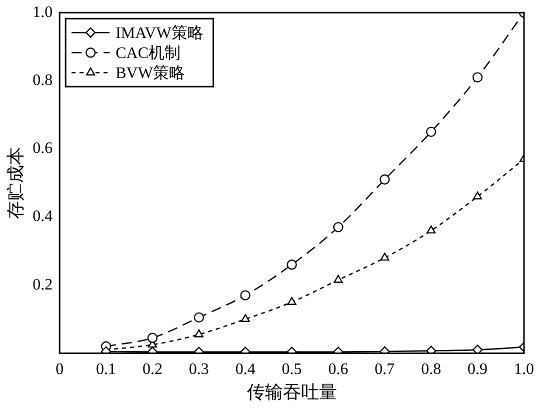  Describe the element at coordinates (384, 369) in the screenshot. I see `x-tick-label: 0.7` at that location.